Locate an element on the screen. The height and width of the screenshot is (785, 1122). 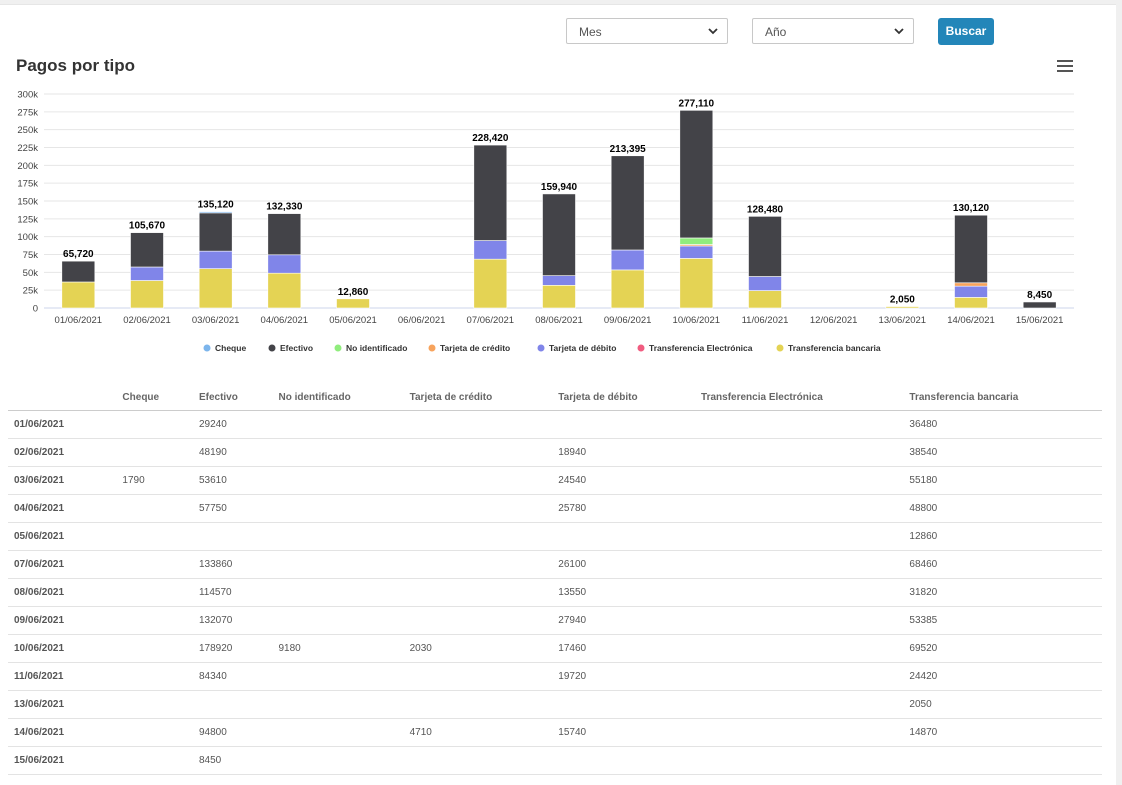
table-cell: 48190 is located at coordinates (238, 452).